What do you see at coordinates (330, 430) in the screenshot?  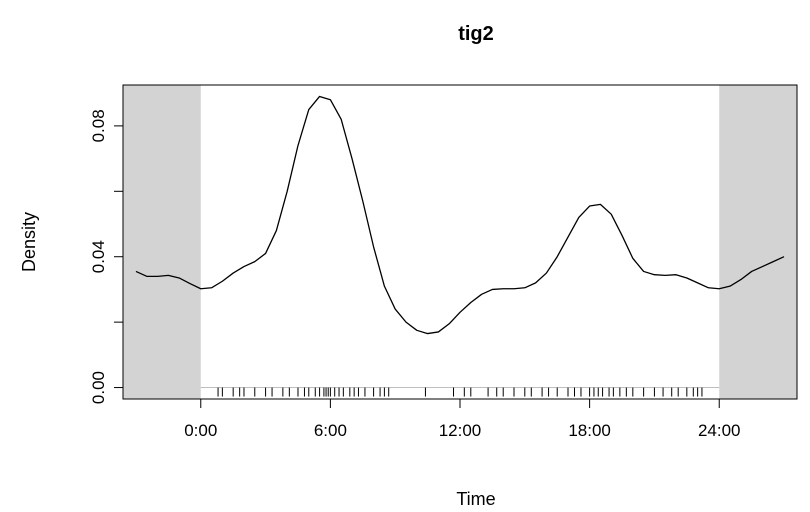 I see `x-tick-label: 6:00` at bounding box center [330, 430].